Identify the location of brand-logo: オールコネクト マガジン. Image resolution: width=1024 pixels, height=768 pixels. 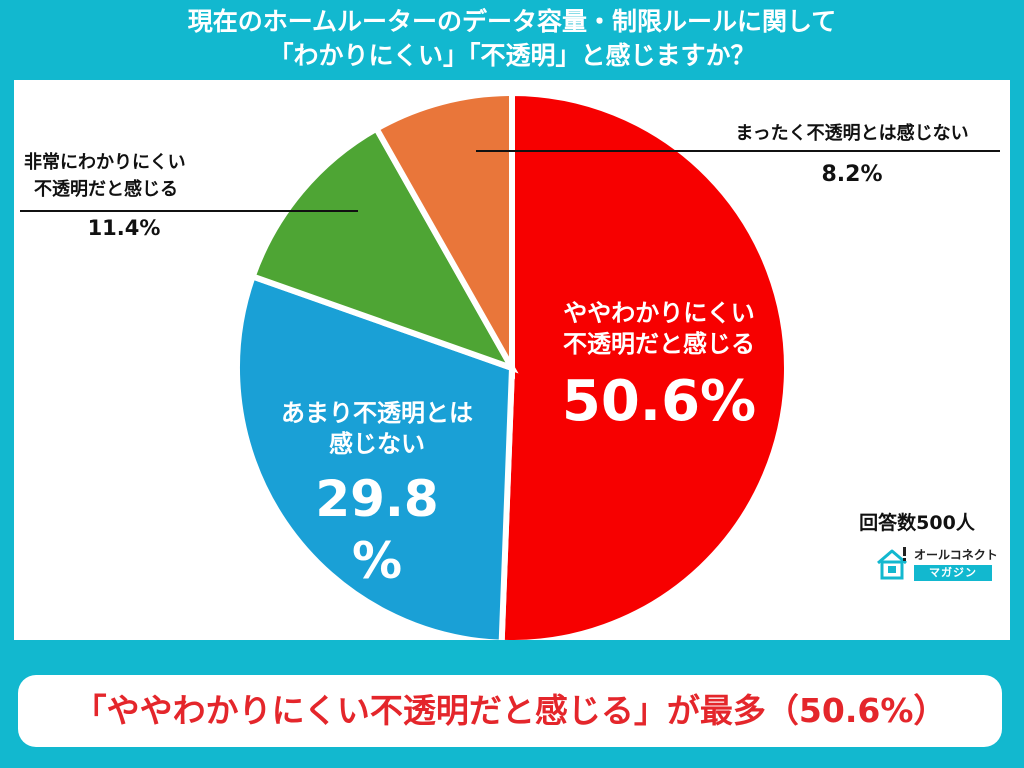
(936, 565).